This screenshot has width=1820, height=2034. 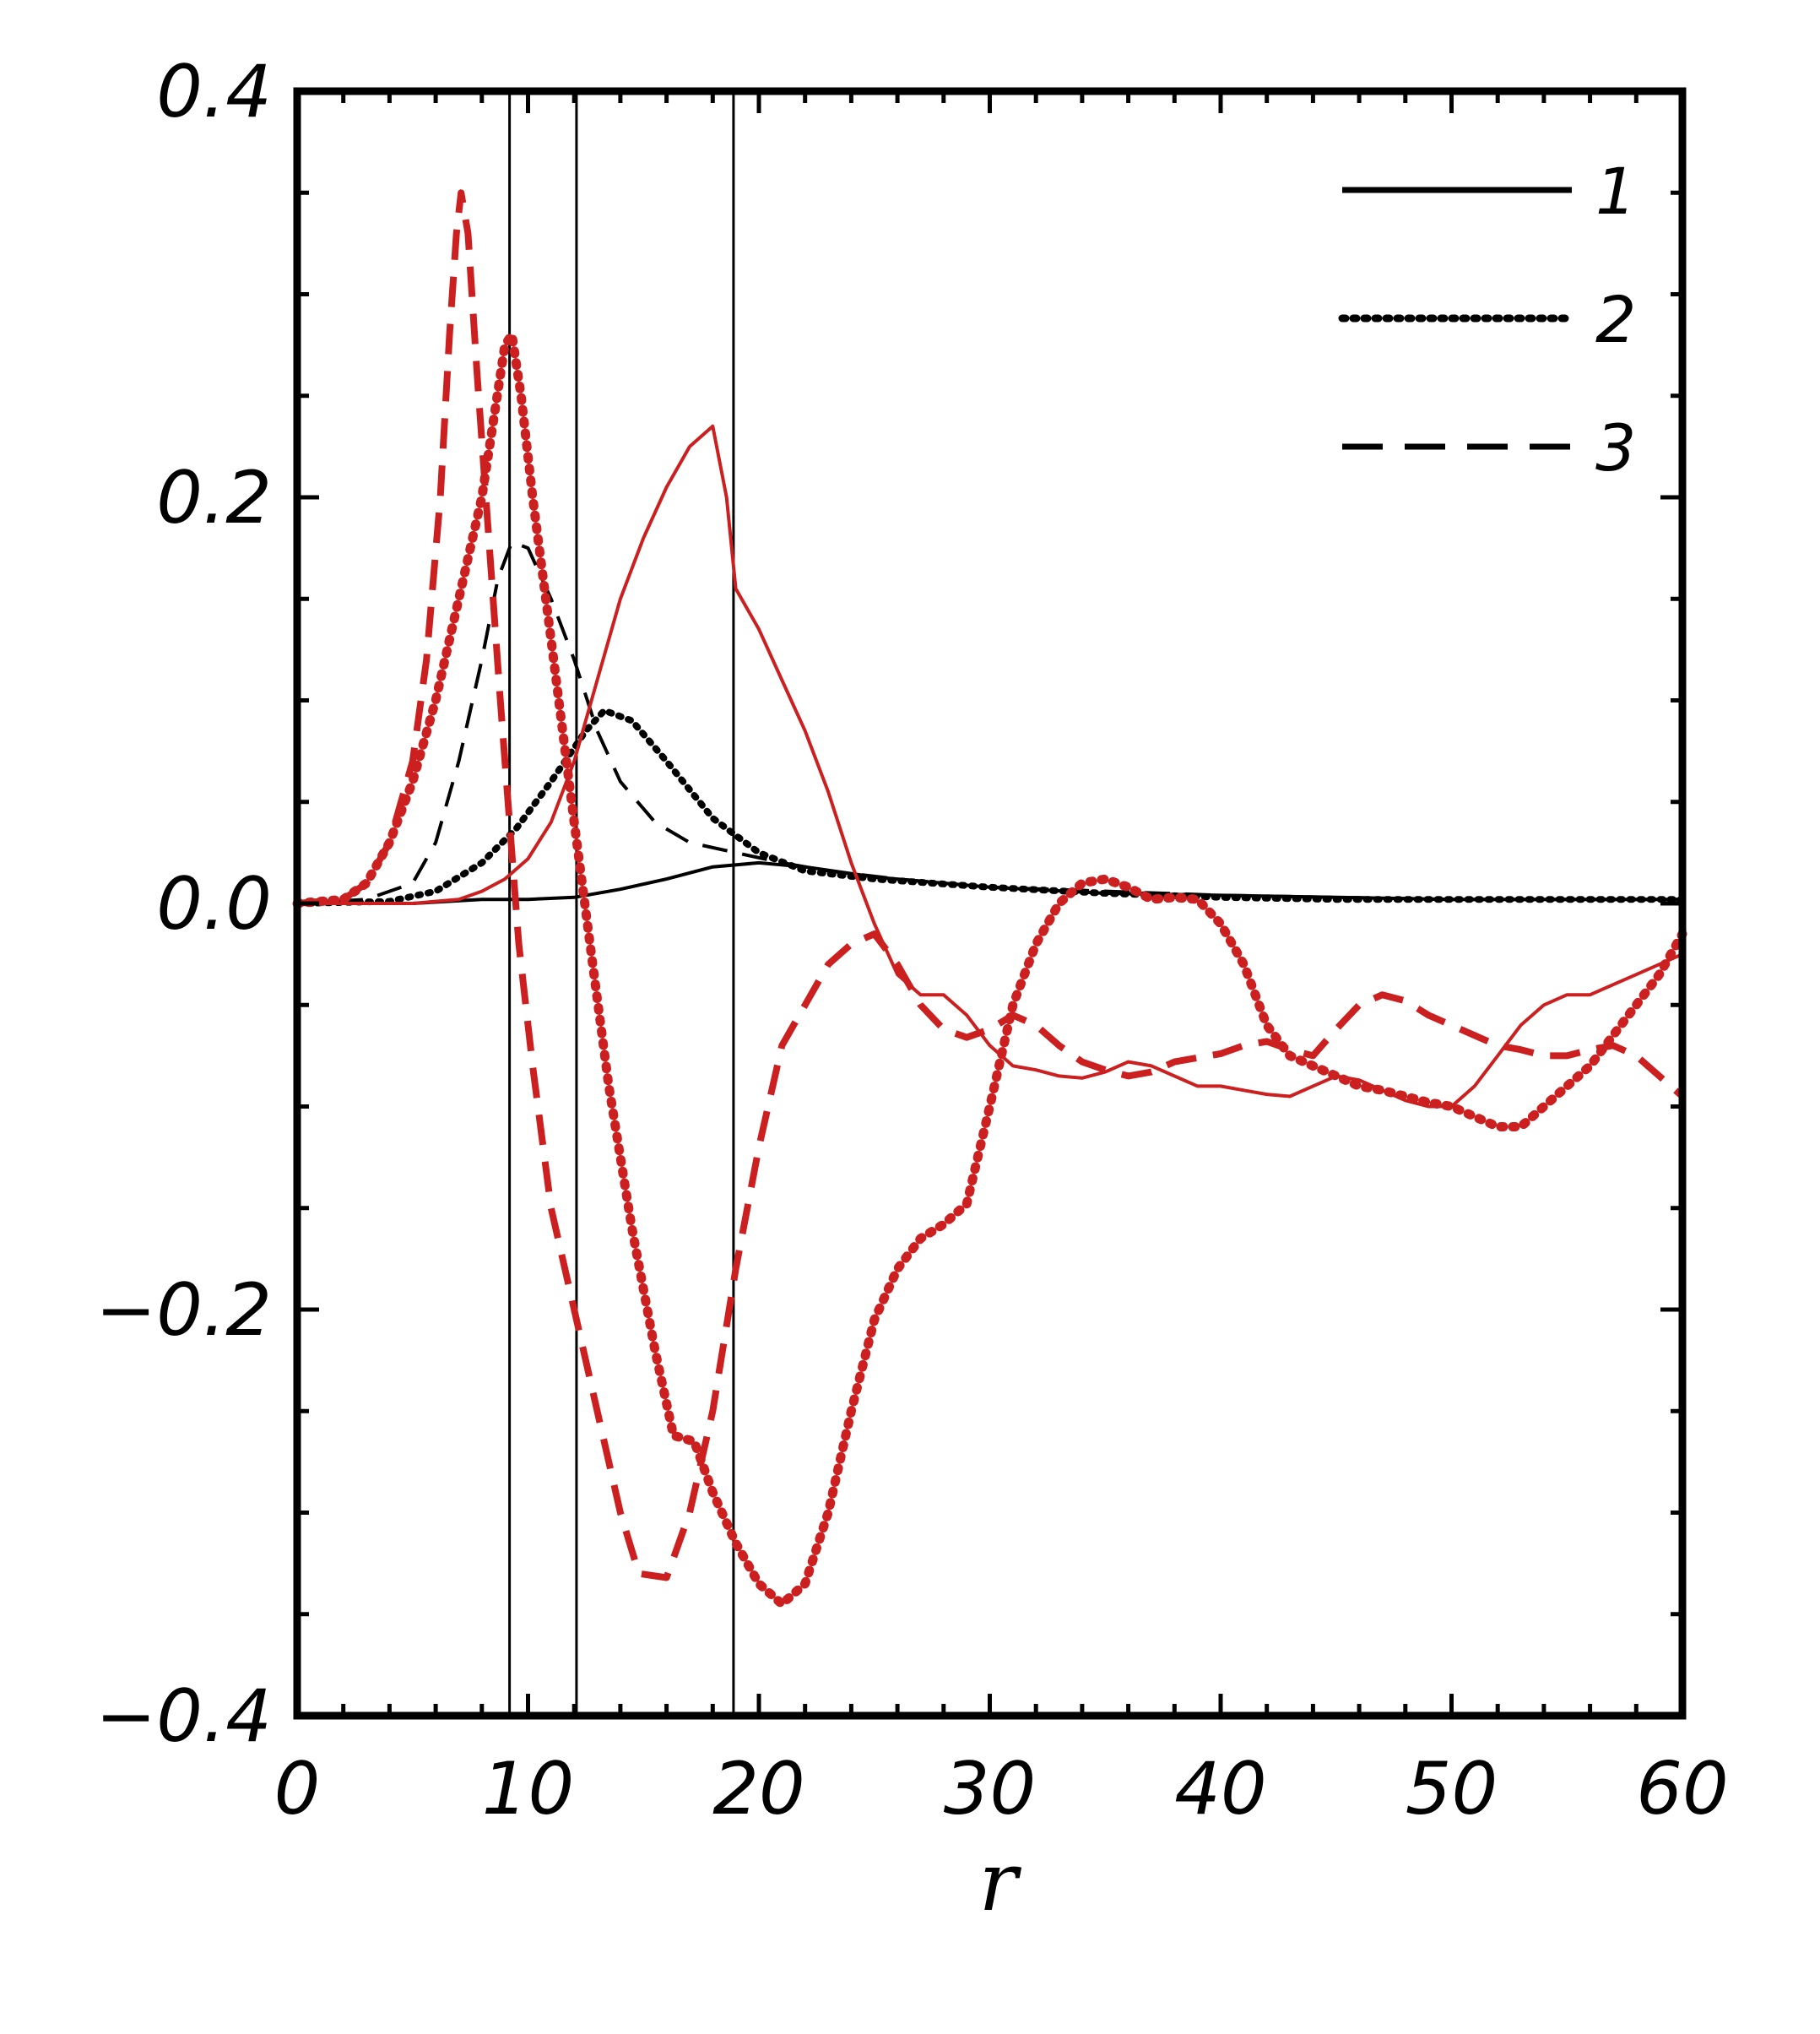 I want to click on y-tick-label: 0.4, so click(x=214, y=92).